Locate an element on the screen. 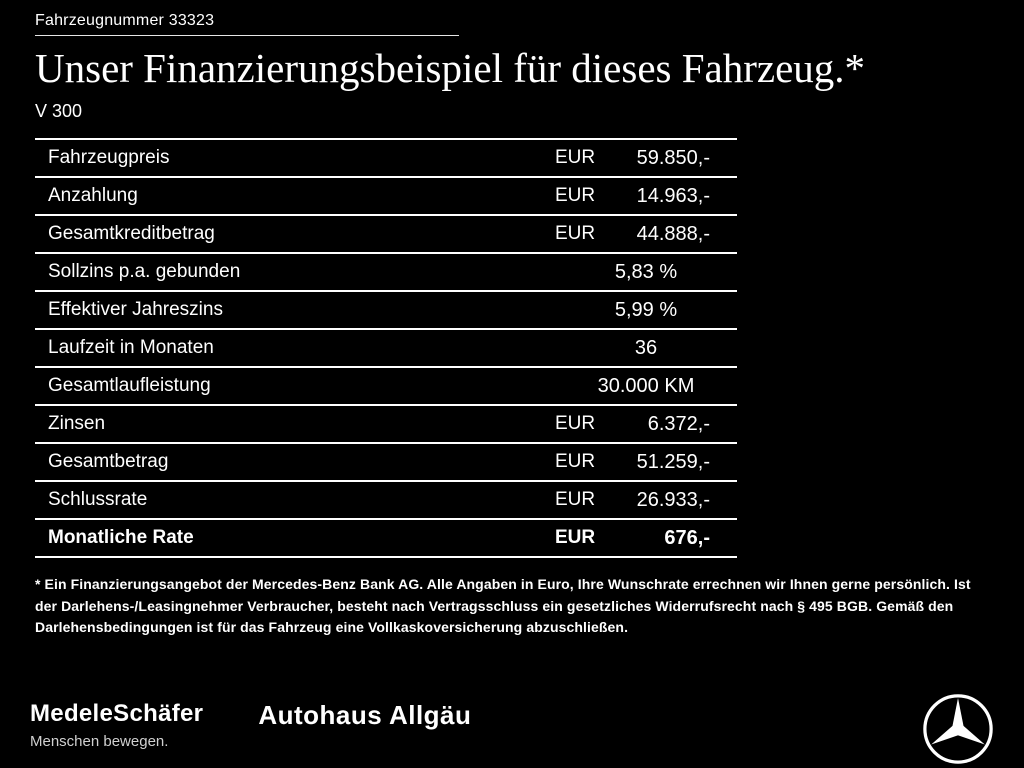 This screenshot has height=768, width=1024. mercedes-star-icon is located at coordinates (958, 730).